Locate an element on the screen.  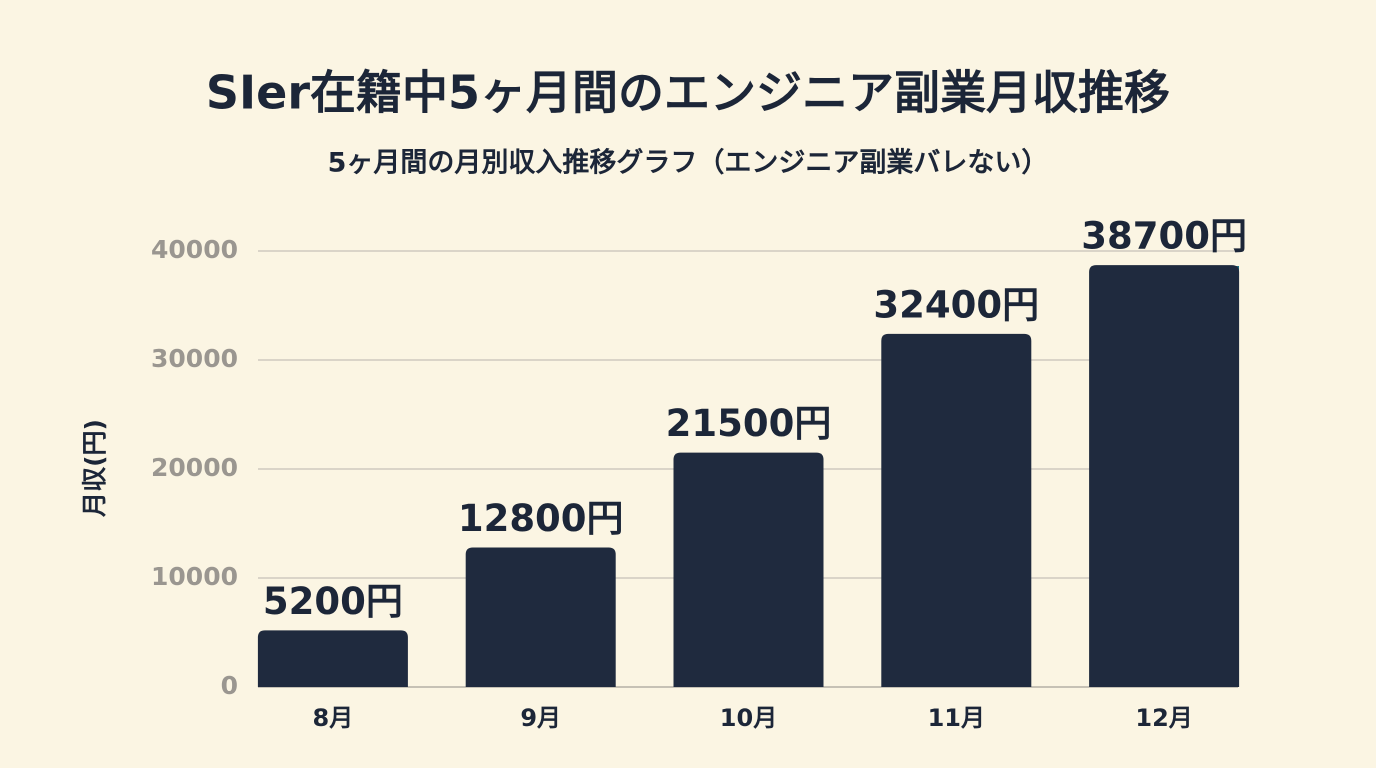
y-tick-label: 10000 is located at coordinates (194, 576).